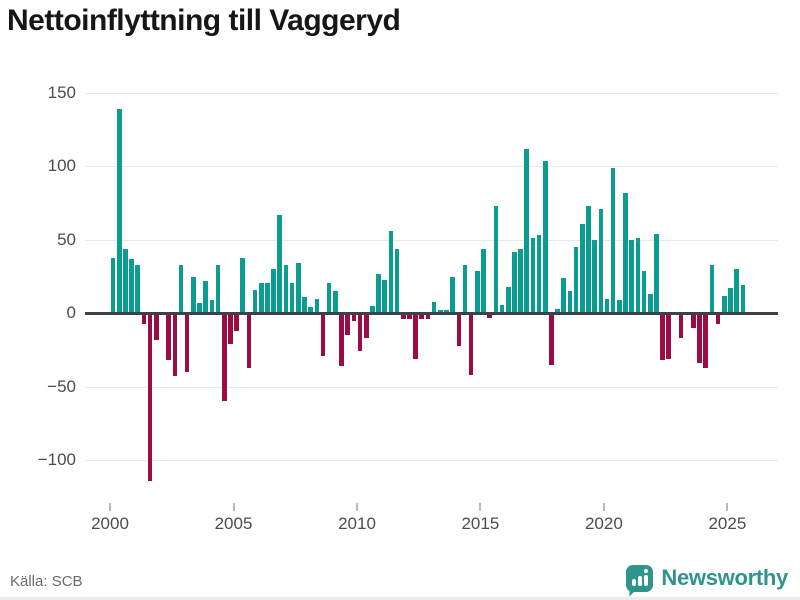  Describe the element at coordinates (110, 523) in the screenshot. I see `x-axis-label: 2000` at that location.